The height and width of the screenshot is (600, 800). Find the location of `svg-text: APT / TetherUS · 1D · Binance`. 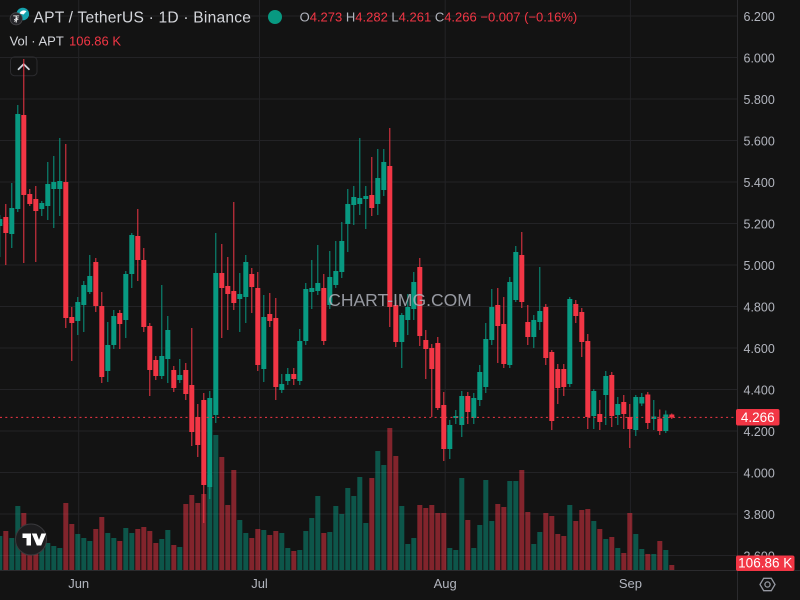

svg-text: APT / TetherUS · 1D · Binance is located at coordinates (143, 17).